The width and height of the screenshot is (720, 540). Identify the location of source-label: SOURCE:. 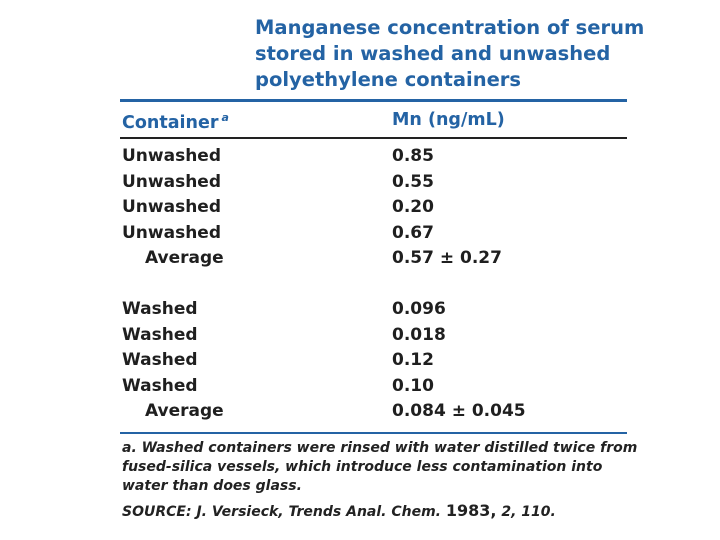
(157, 512).